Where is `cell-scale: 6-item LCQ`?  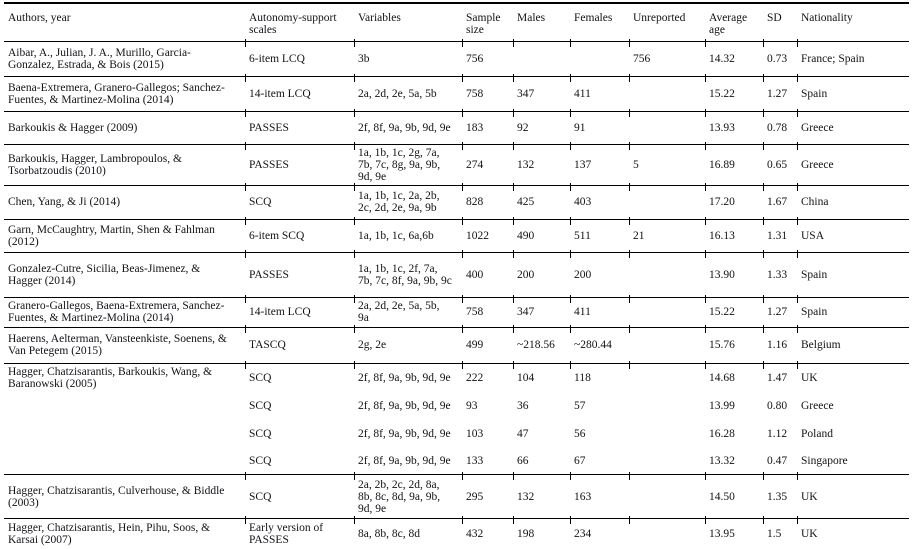
cell-scale: 6-item LCQ is located at coordinates (299, 57).